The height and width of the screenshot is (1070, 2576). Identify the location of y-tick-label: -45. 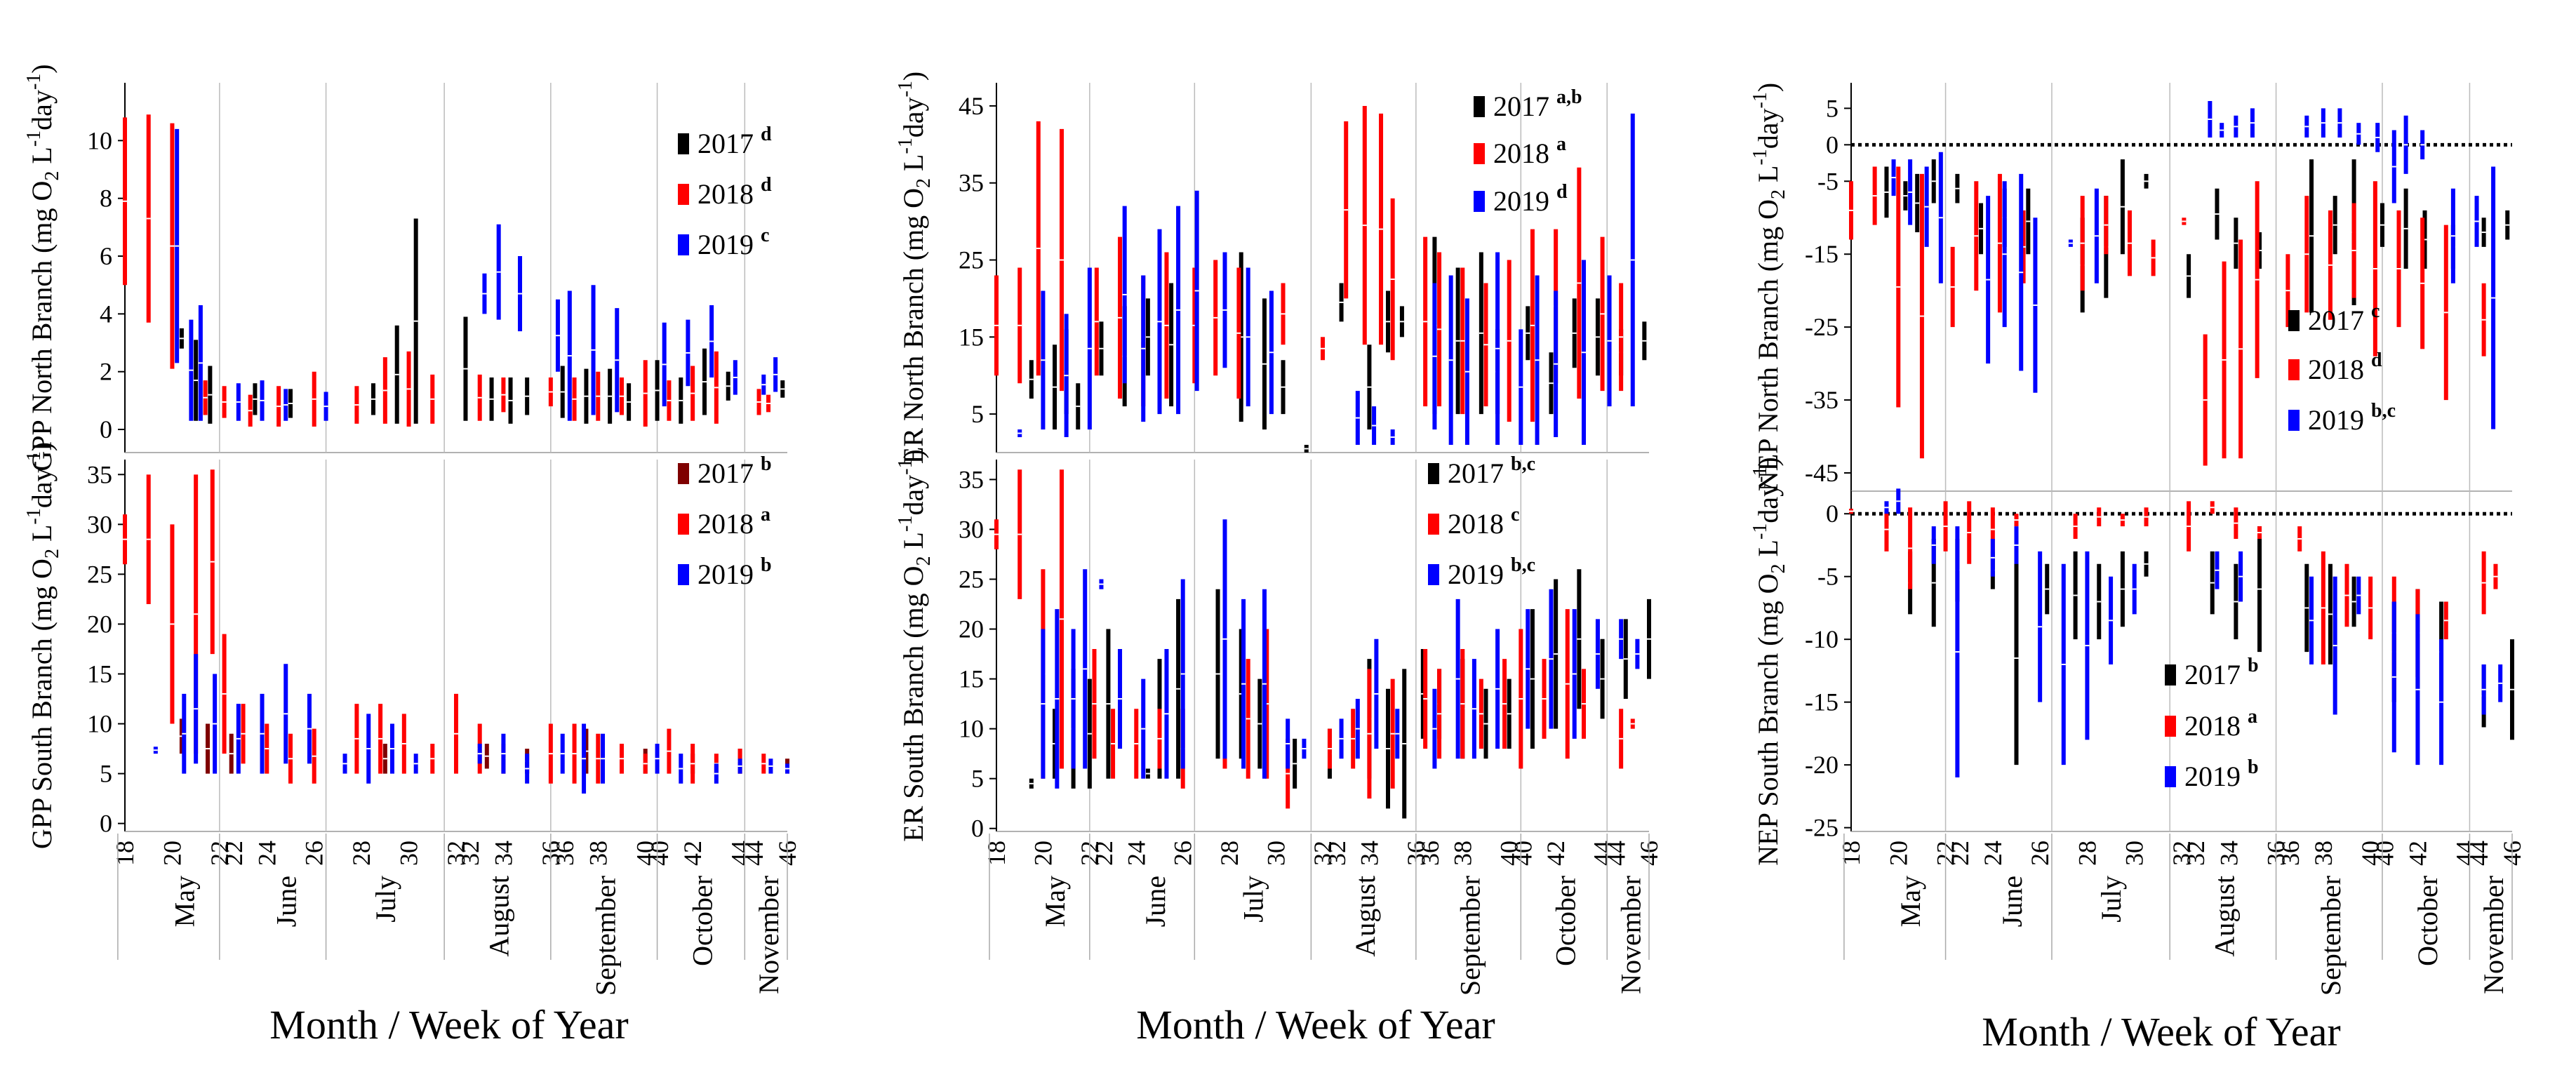
(1821, 473).